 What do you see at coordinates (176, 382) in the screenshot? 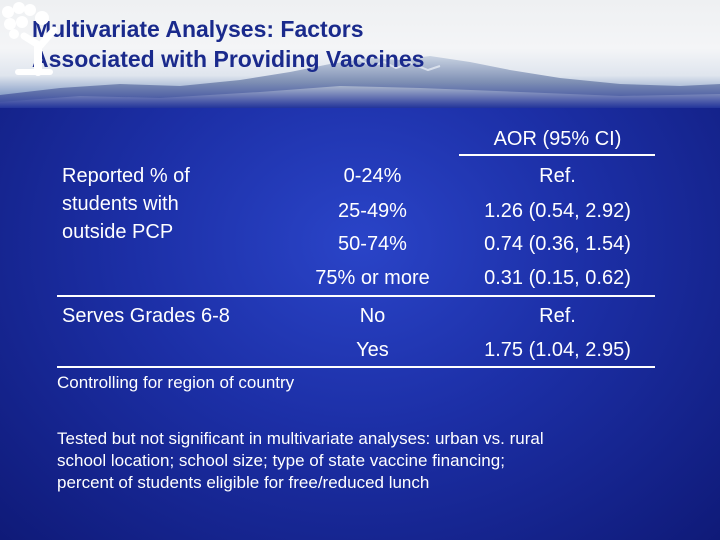
I see `controlling-note: Controlling for region of country` at bounding box center [176, 382].